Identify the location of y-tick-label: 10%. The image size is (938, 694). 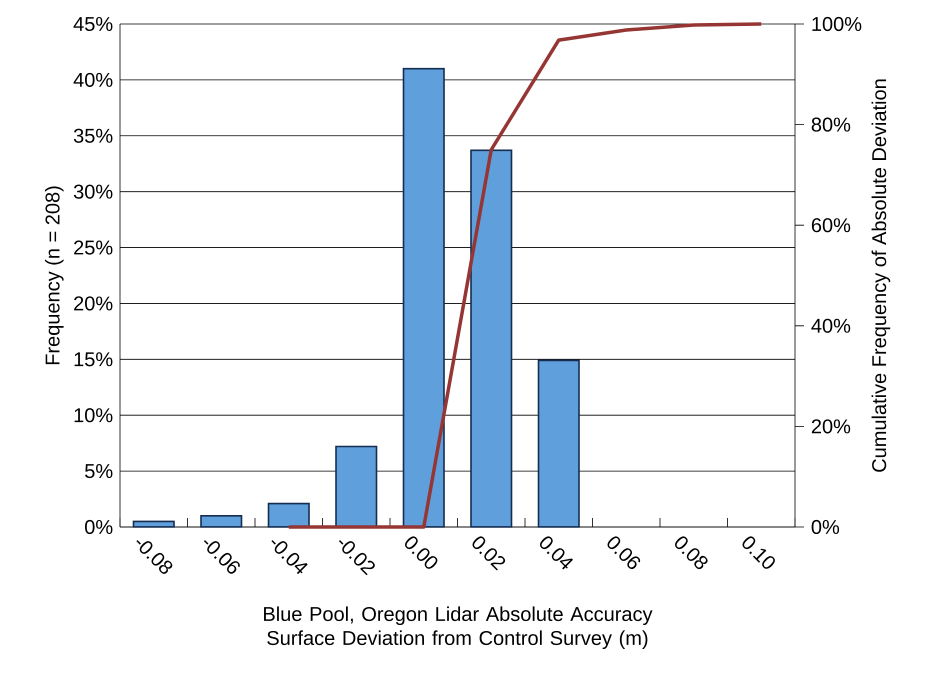
(93, 415).